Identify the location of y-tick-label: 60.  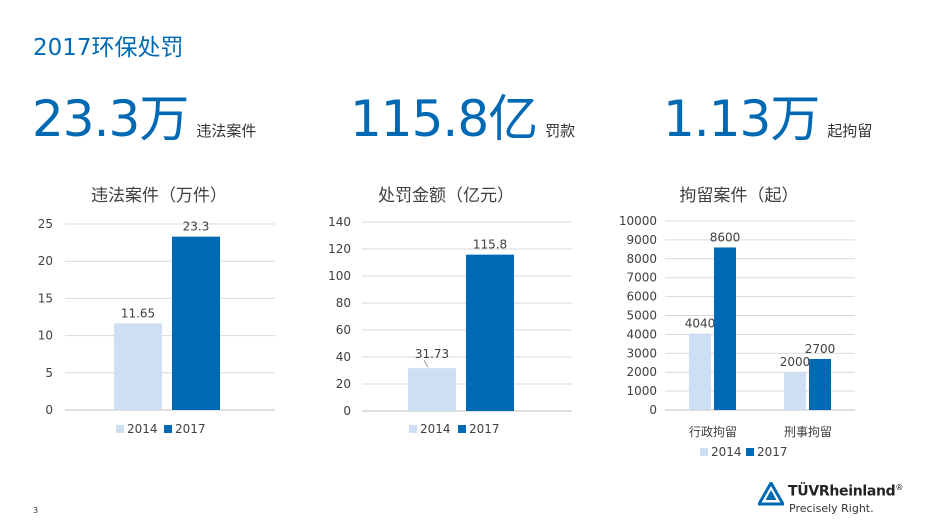
(343, 330).